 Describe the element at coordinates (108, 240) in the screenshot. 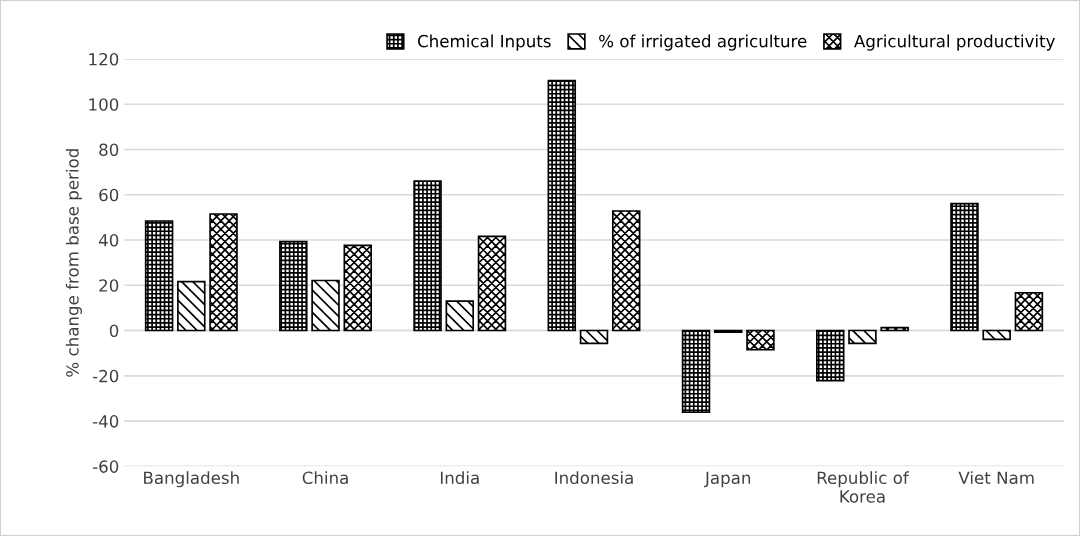

I see `y-tick-label: 40` at that location.